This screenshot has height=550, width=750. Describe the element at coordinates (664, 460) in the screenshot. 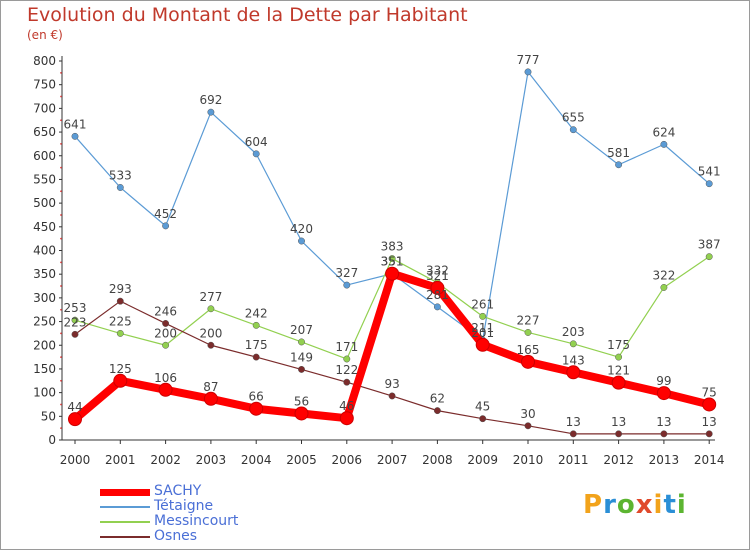

I see `x-tick-label: 2013` at that location.